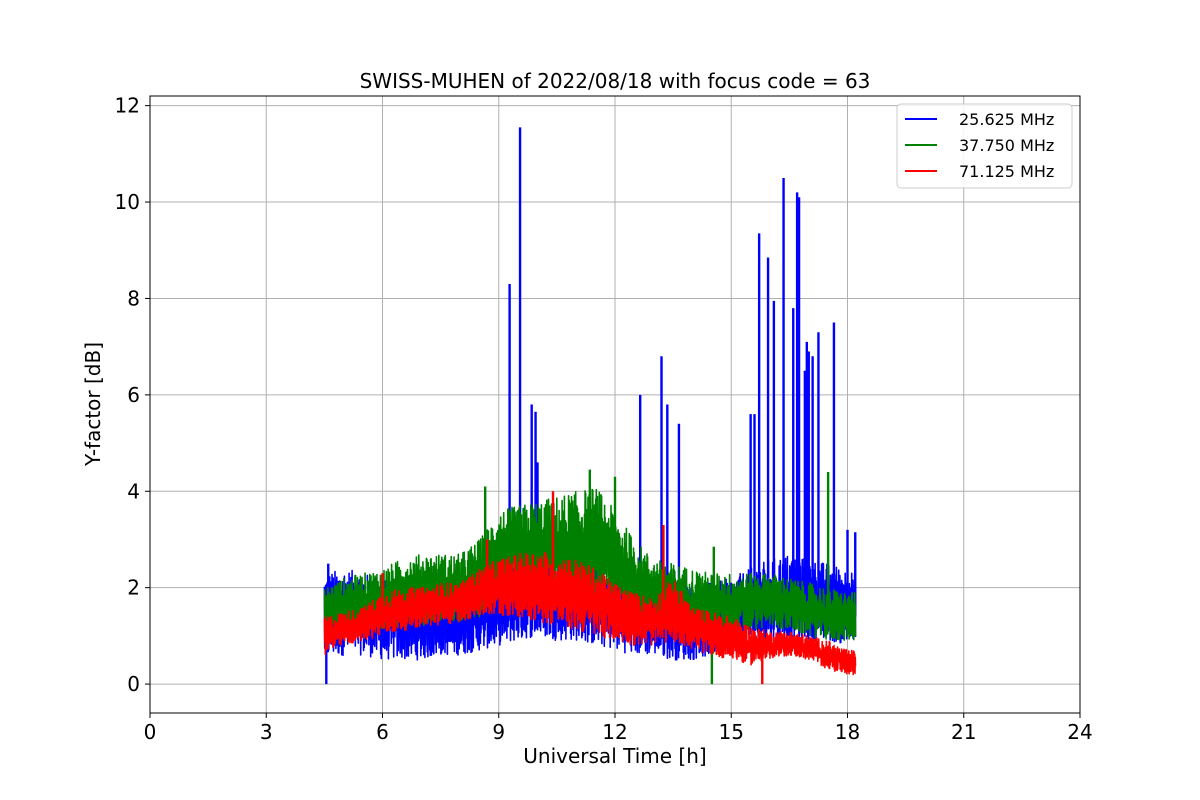 This screenshot has width=1200, height=800. What do you see at coordinates (1006, 171) in the screenshot?
I see `legend-label: 71.125 MHz` at bounding box center [1006, 171].